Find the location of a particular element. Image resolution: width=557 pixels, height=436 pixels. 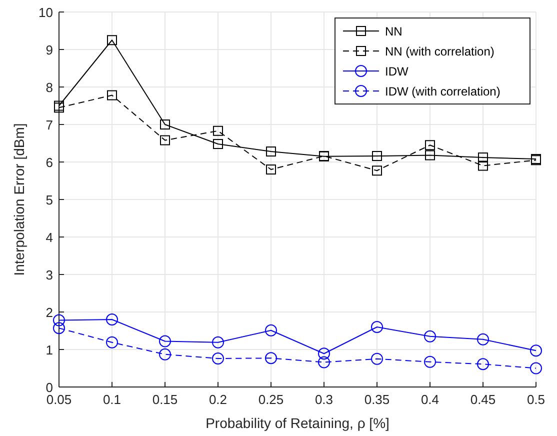

x-tick-label: 0.15 is located at coordinates (165, 399).